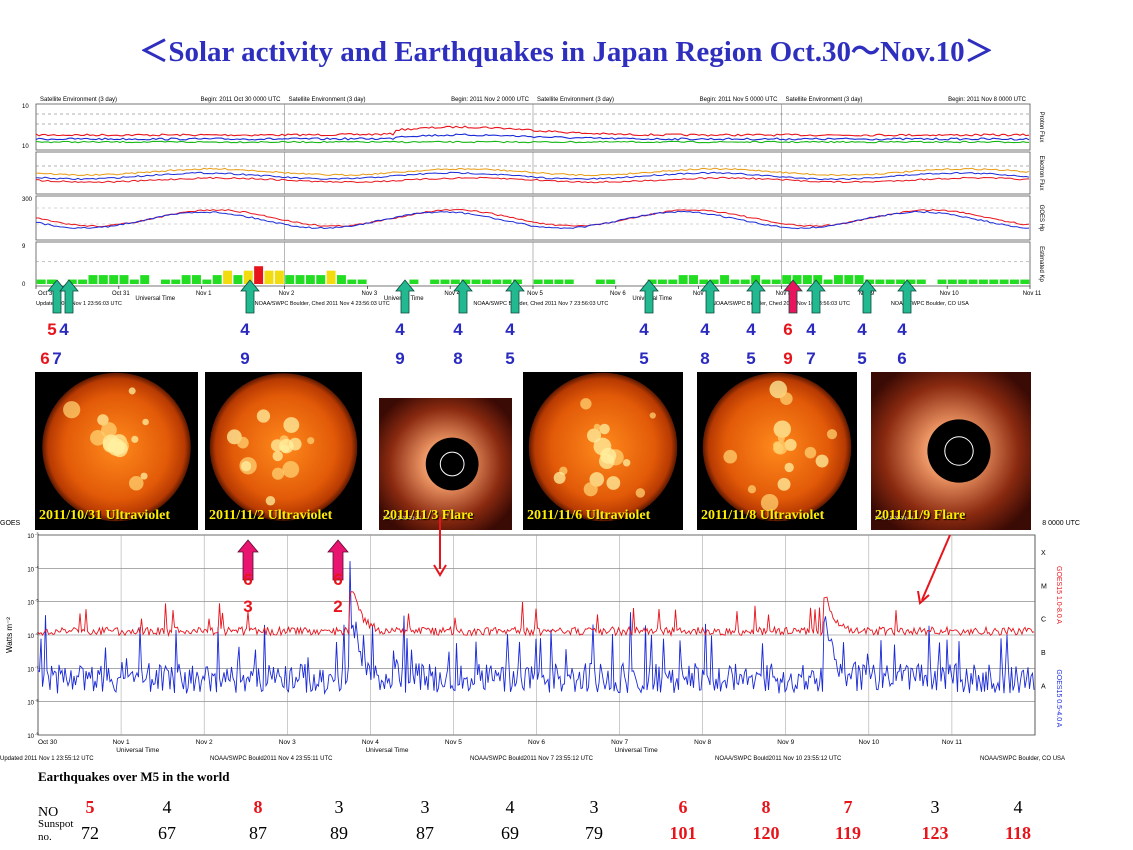  Describe the element at coordinates (589, 515) in the screenshot. I see `image-caption: 2011/11/6 Ultraviolet` at that location.